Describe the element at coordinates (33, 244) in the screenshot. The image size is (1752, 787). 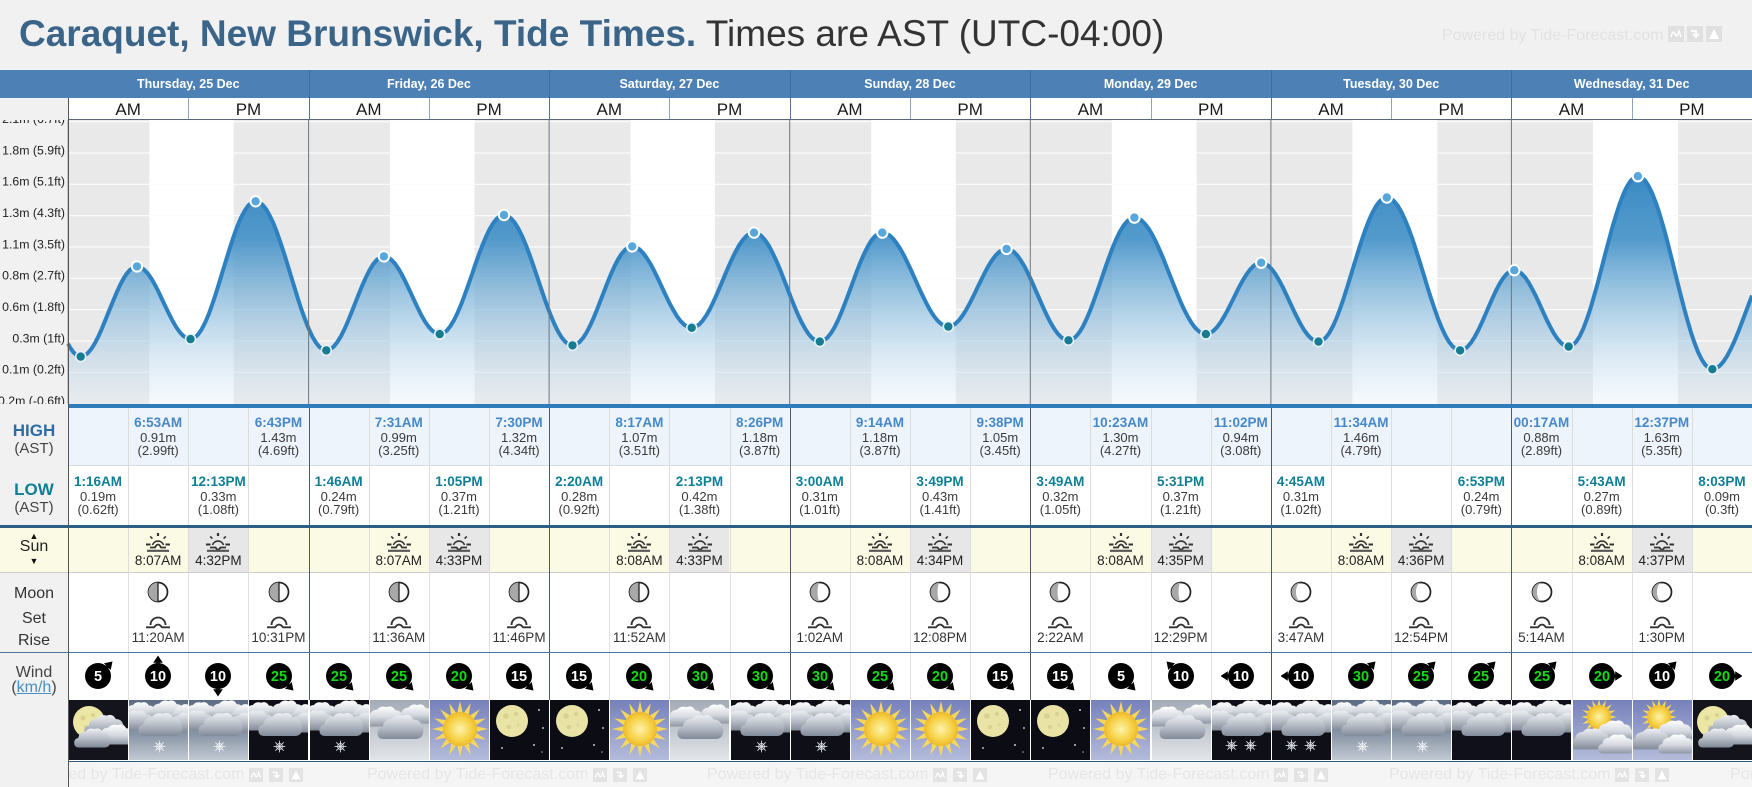
I see `svg-text: 1.1m (3.5ft)` at that location.